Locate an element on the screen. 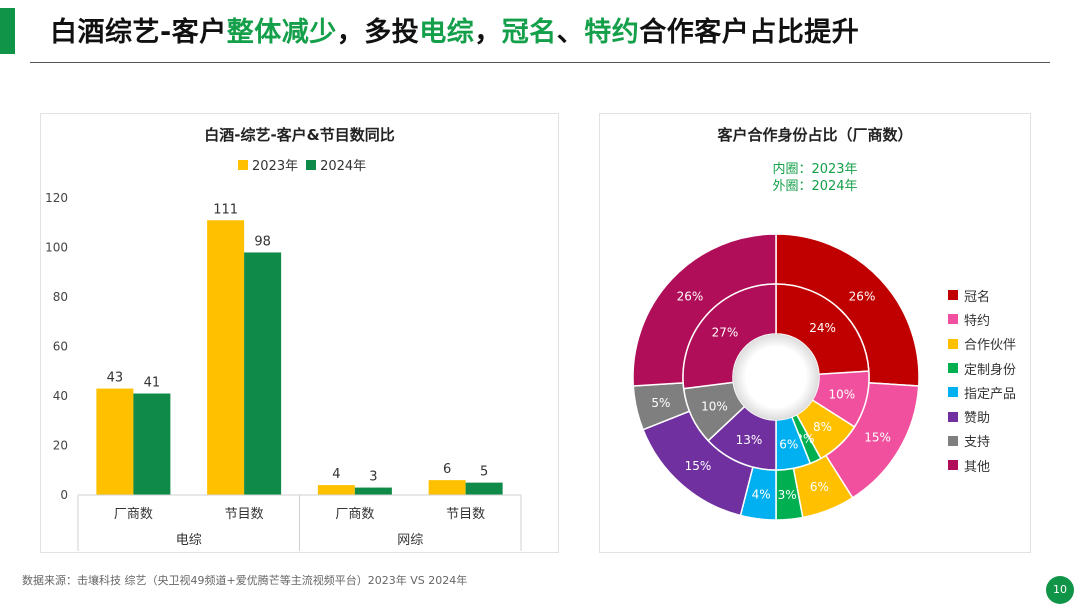 The height and width of the screenshot is (608, 1080). legend-swatch-2024 is located at coordinates (311, 164).